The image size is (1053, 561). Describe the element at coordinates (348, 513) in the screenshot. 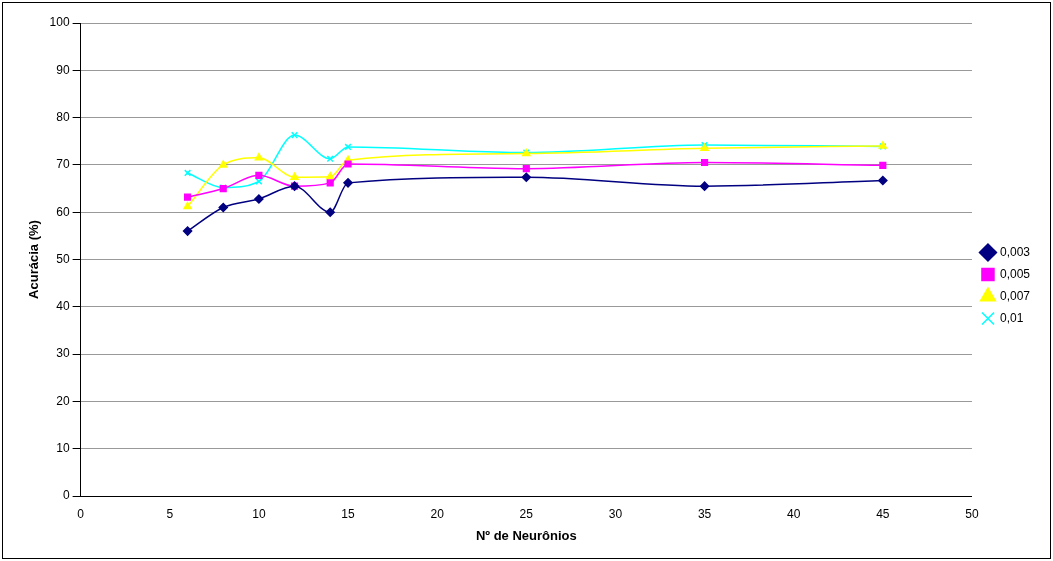

I see `x-tick-label: 15` at that location.